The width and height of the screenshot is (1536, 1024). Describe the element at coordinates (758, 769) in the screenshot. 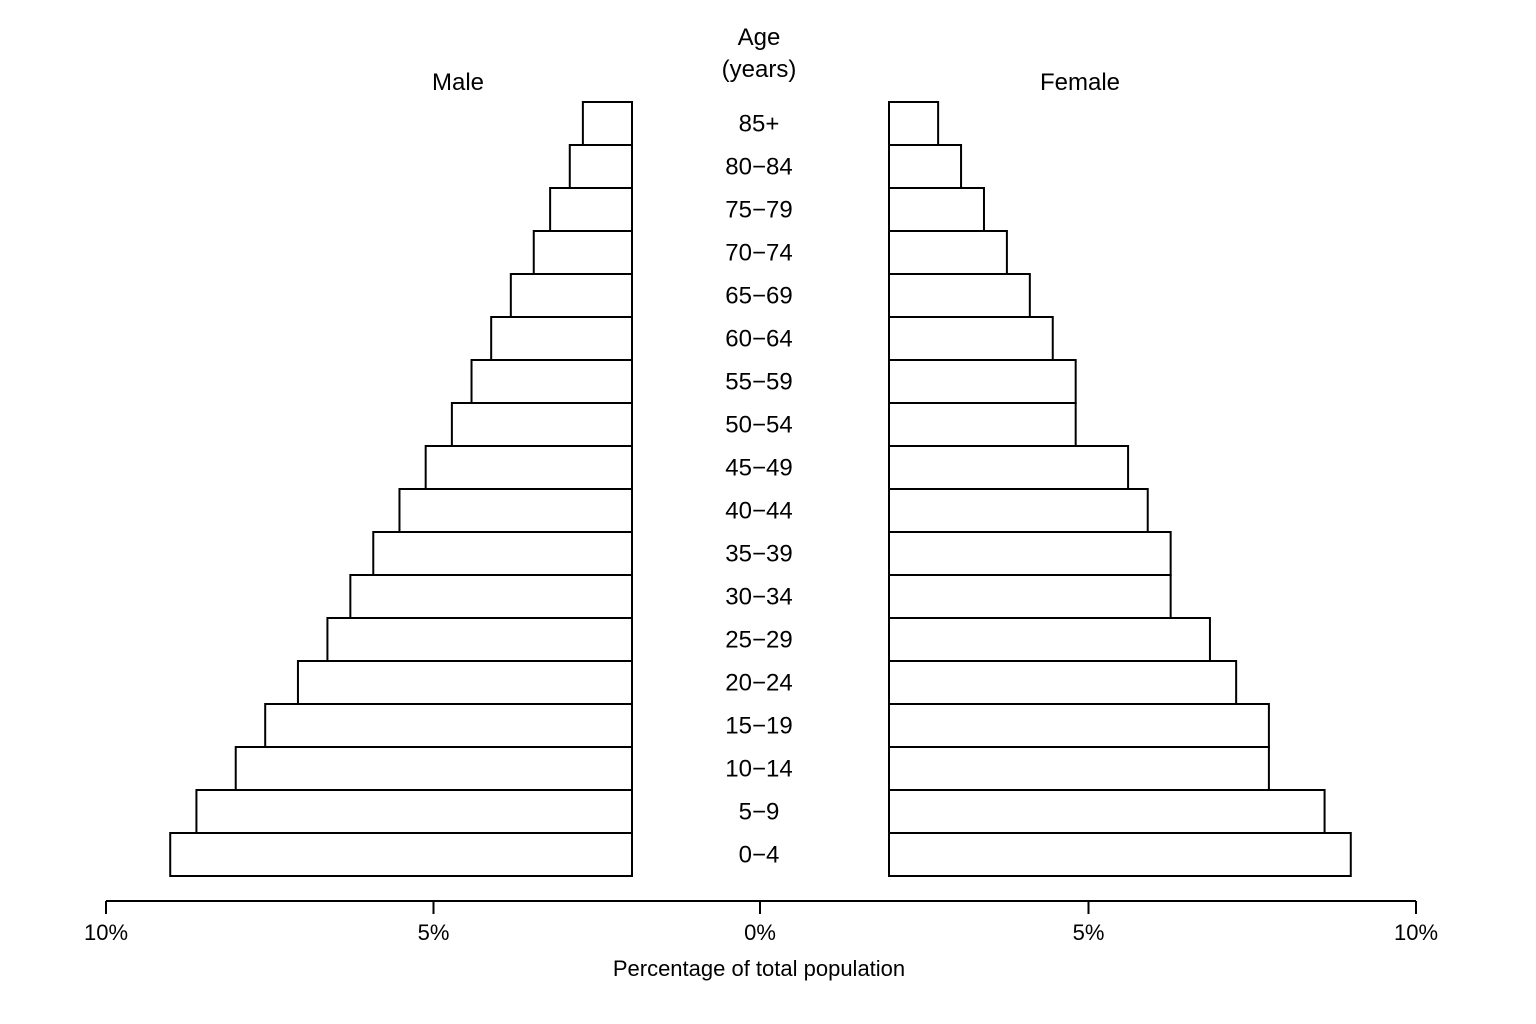

I see `age-group-label: 10−14` at that location.